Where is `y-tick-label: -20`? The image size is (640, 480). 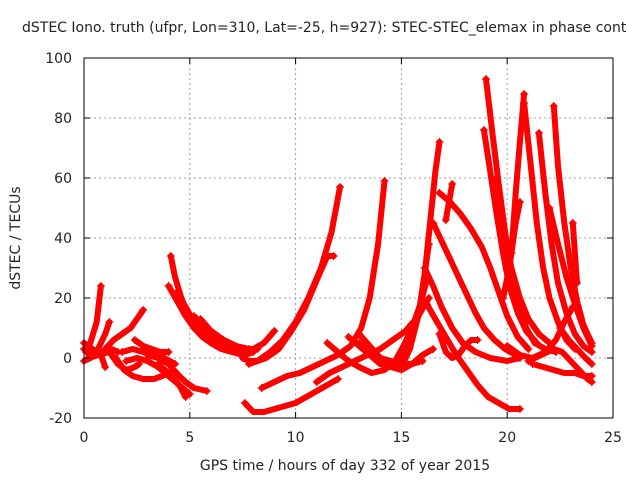
y-tick-label: -20 is located at coordinates (60, 419).